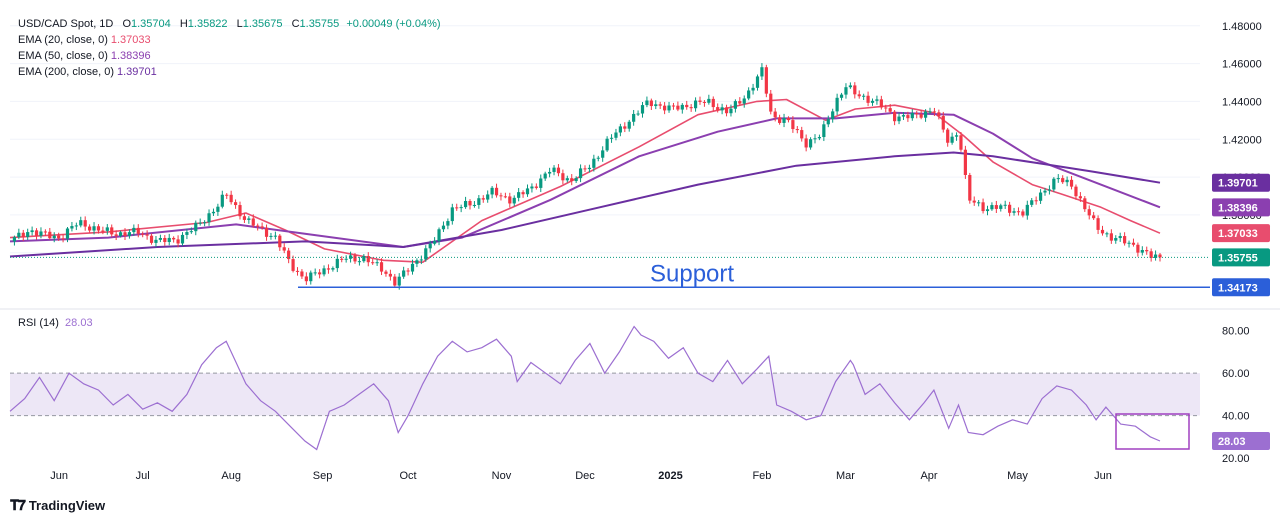  Describe the element at coordinates (57, 505) in the screenshot. I see `tradingview-brand: 𝐓𝟕 TradingView` at that location.